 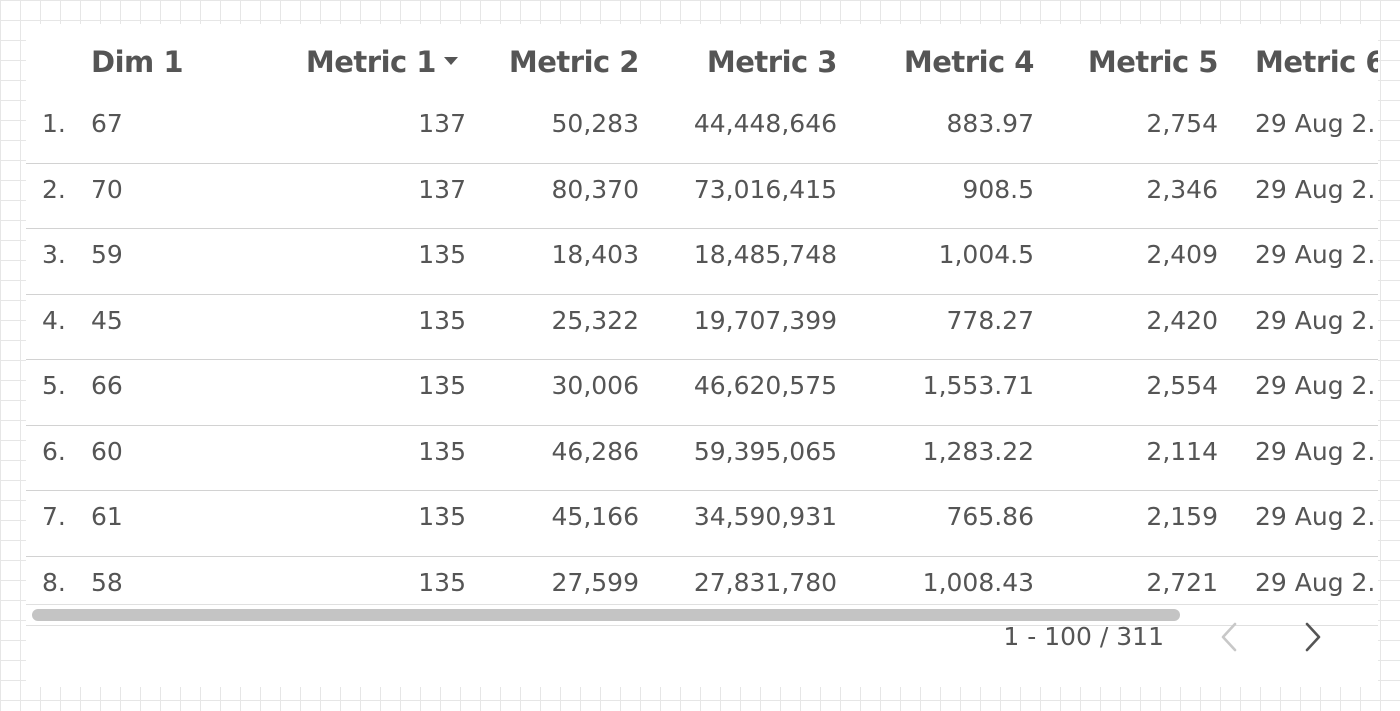 I want to click on chevron-left-icon, so click(x=1229, y=637).